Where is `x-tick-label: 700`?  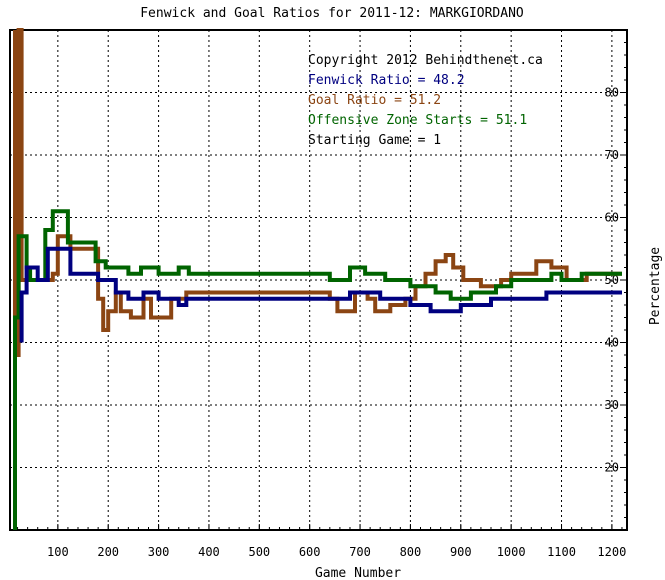
x-tick-label: 700 is located at coordinates (360, 552).